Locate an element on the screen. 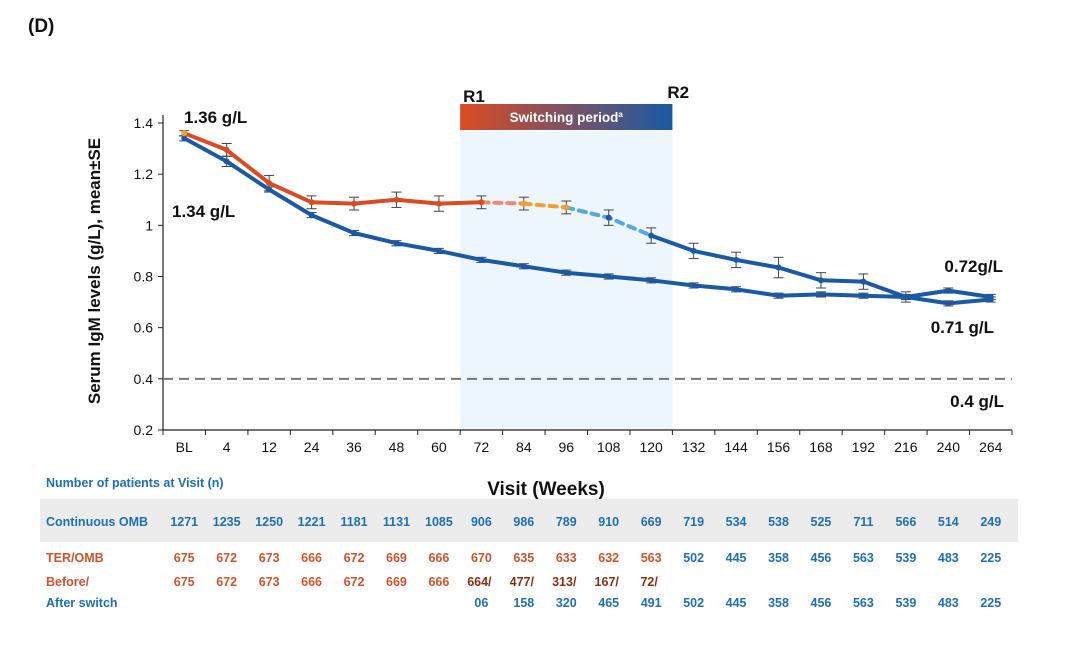 The image size is (1075, 648). table-cell: 514 is located at coordinates (948, 522).